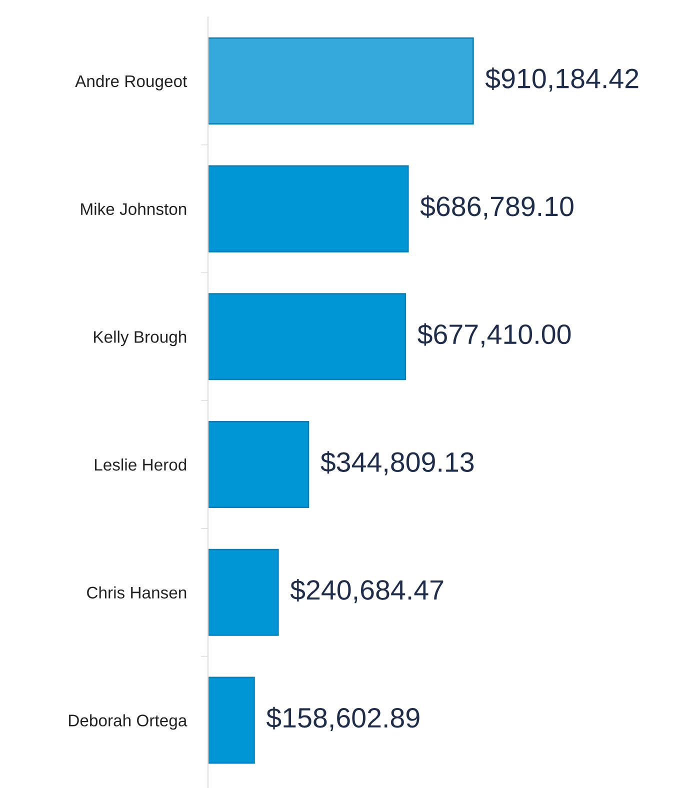 This screenshot has height=788, width=680. What do you see at coordinates (343, 718) in the screenshot?
I see `data-label: $158,602.89` at bounding box center [343, 718].